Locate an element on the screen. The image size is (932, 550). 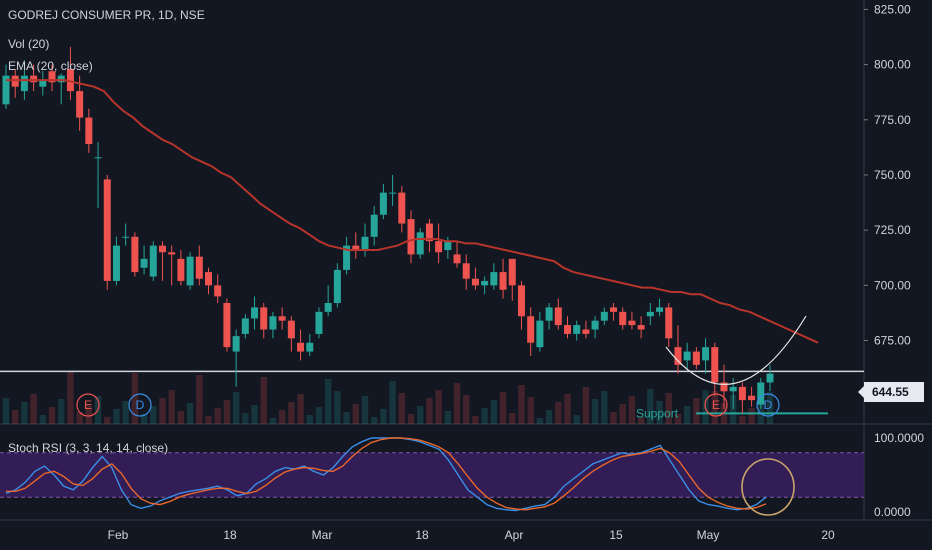
price-tick-label: 800.00 is located at coordinates (892, 65).